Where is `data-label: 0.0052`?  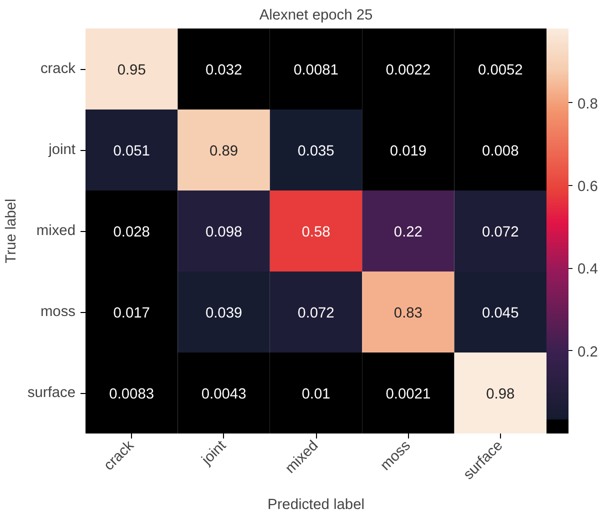 data-label: 0.0052 is located at coordinates (500, 70).